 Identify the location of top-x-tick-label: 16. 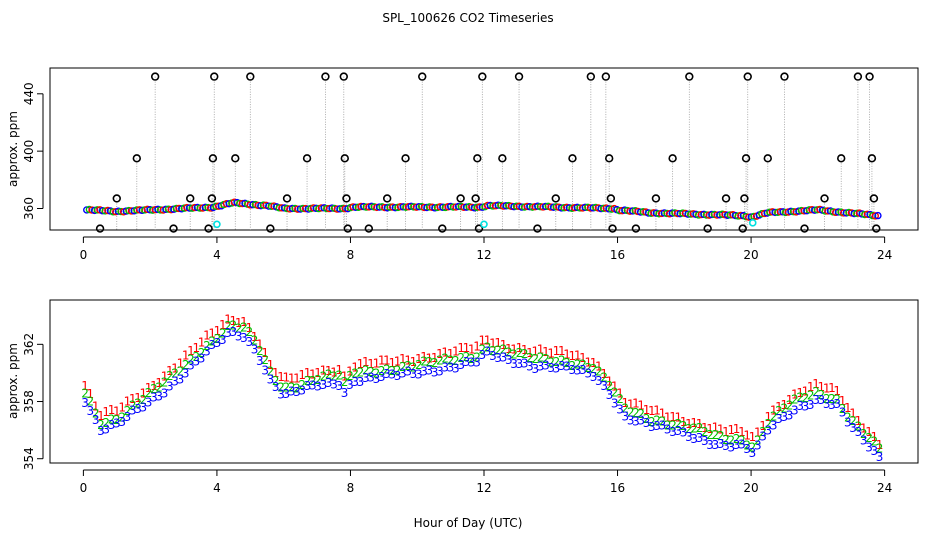
(617, 255).